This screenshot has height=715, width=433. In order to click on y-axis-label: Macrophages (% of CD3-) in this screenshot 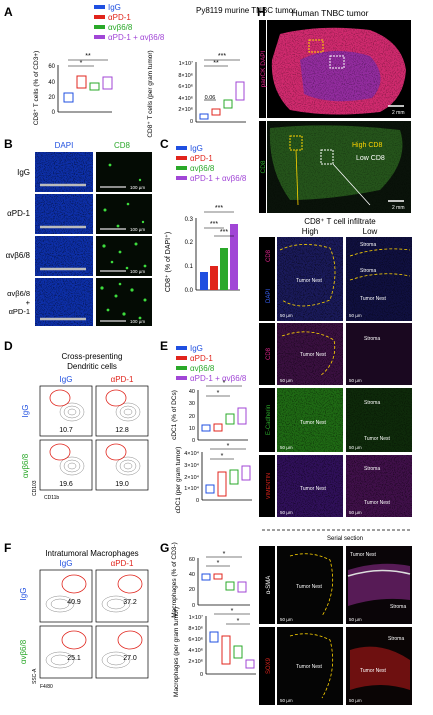, I will do `click(174, 580)`.